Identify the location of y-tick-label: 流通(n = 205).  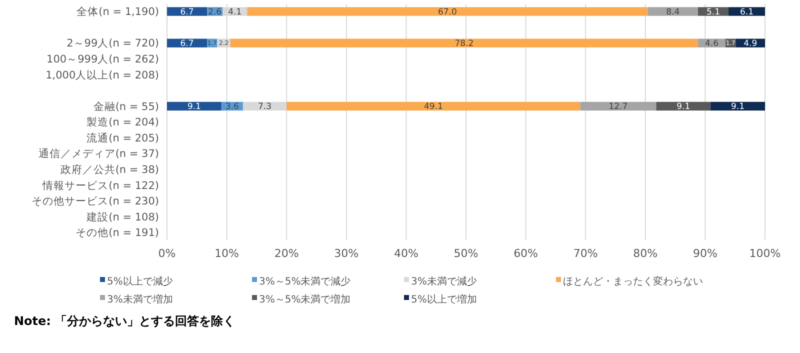
(122, 137).